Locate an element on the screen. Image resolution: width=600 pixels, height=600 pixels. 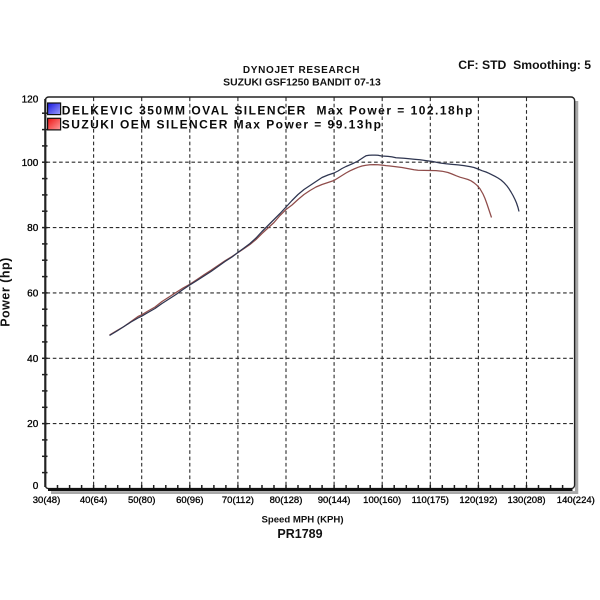
svg-text: Speed MPH (KPH) is located at coordinates (302, 520).